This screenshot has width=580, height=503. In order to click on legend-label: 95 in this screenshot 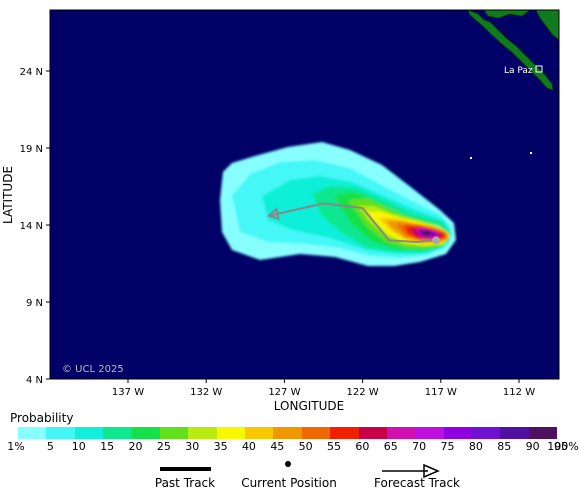, I will do `click(561, 446)`.